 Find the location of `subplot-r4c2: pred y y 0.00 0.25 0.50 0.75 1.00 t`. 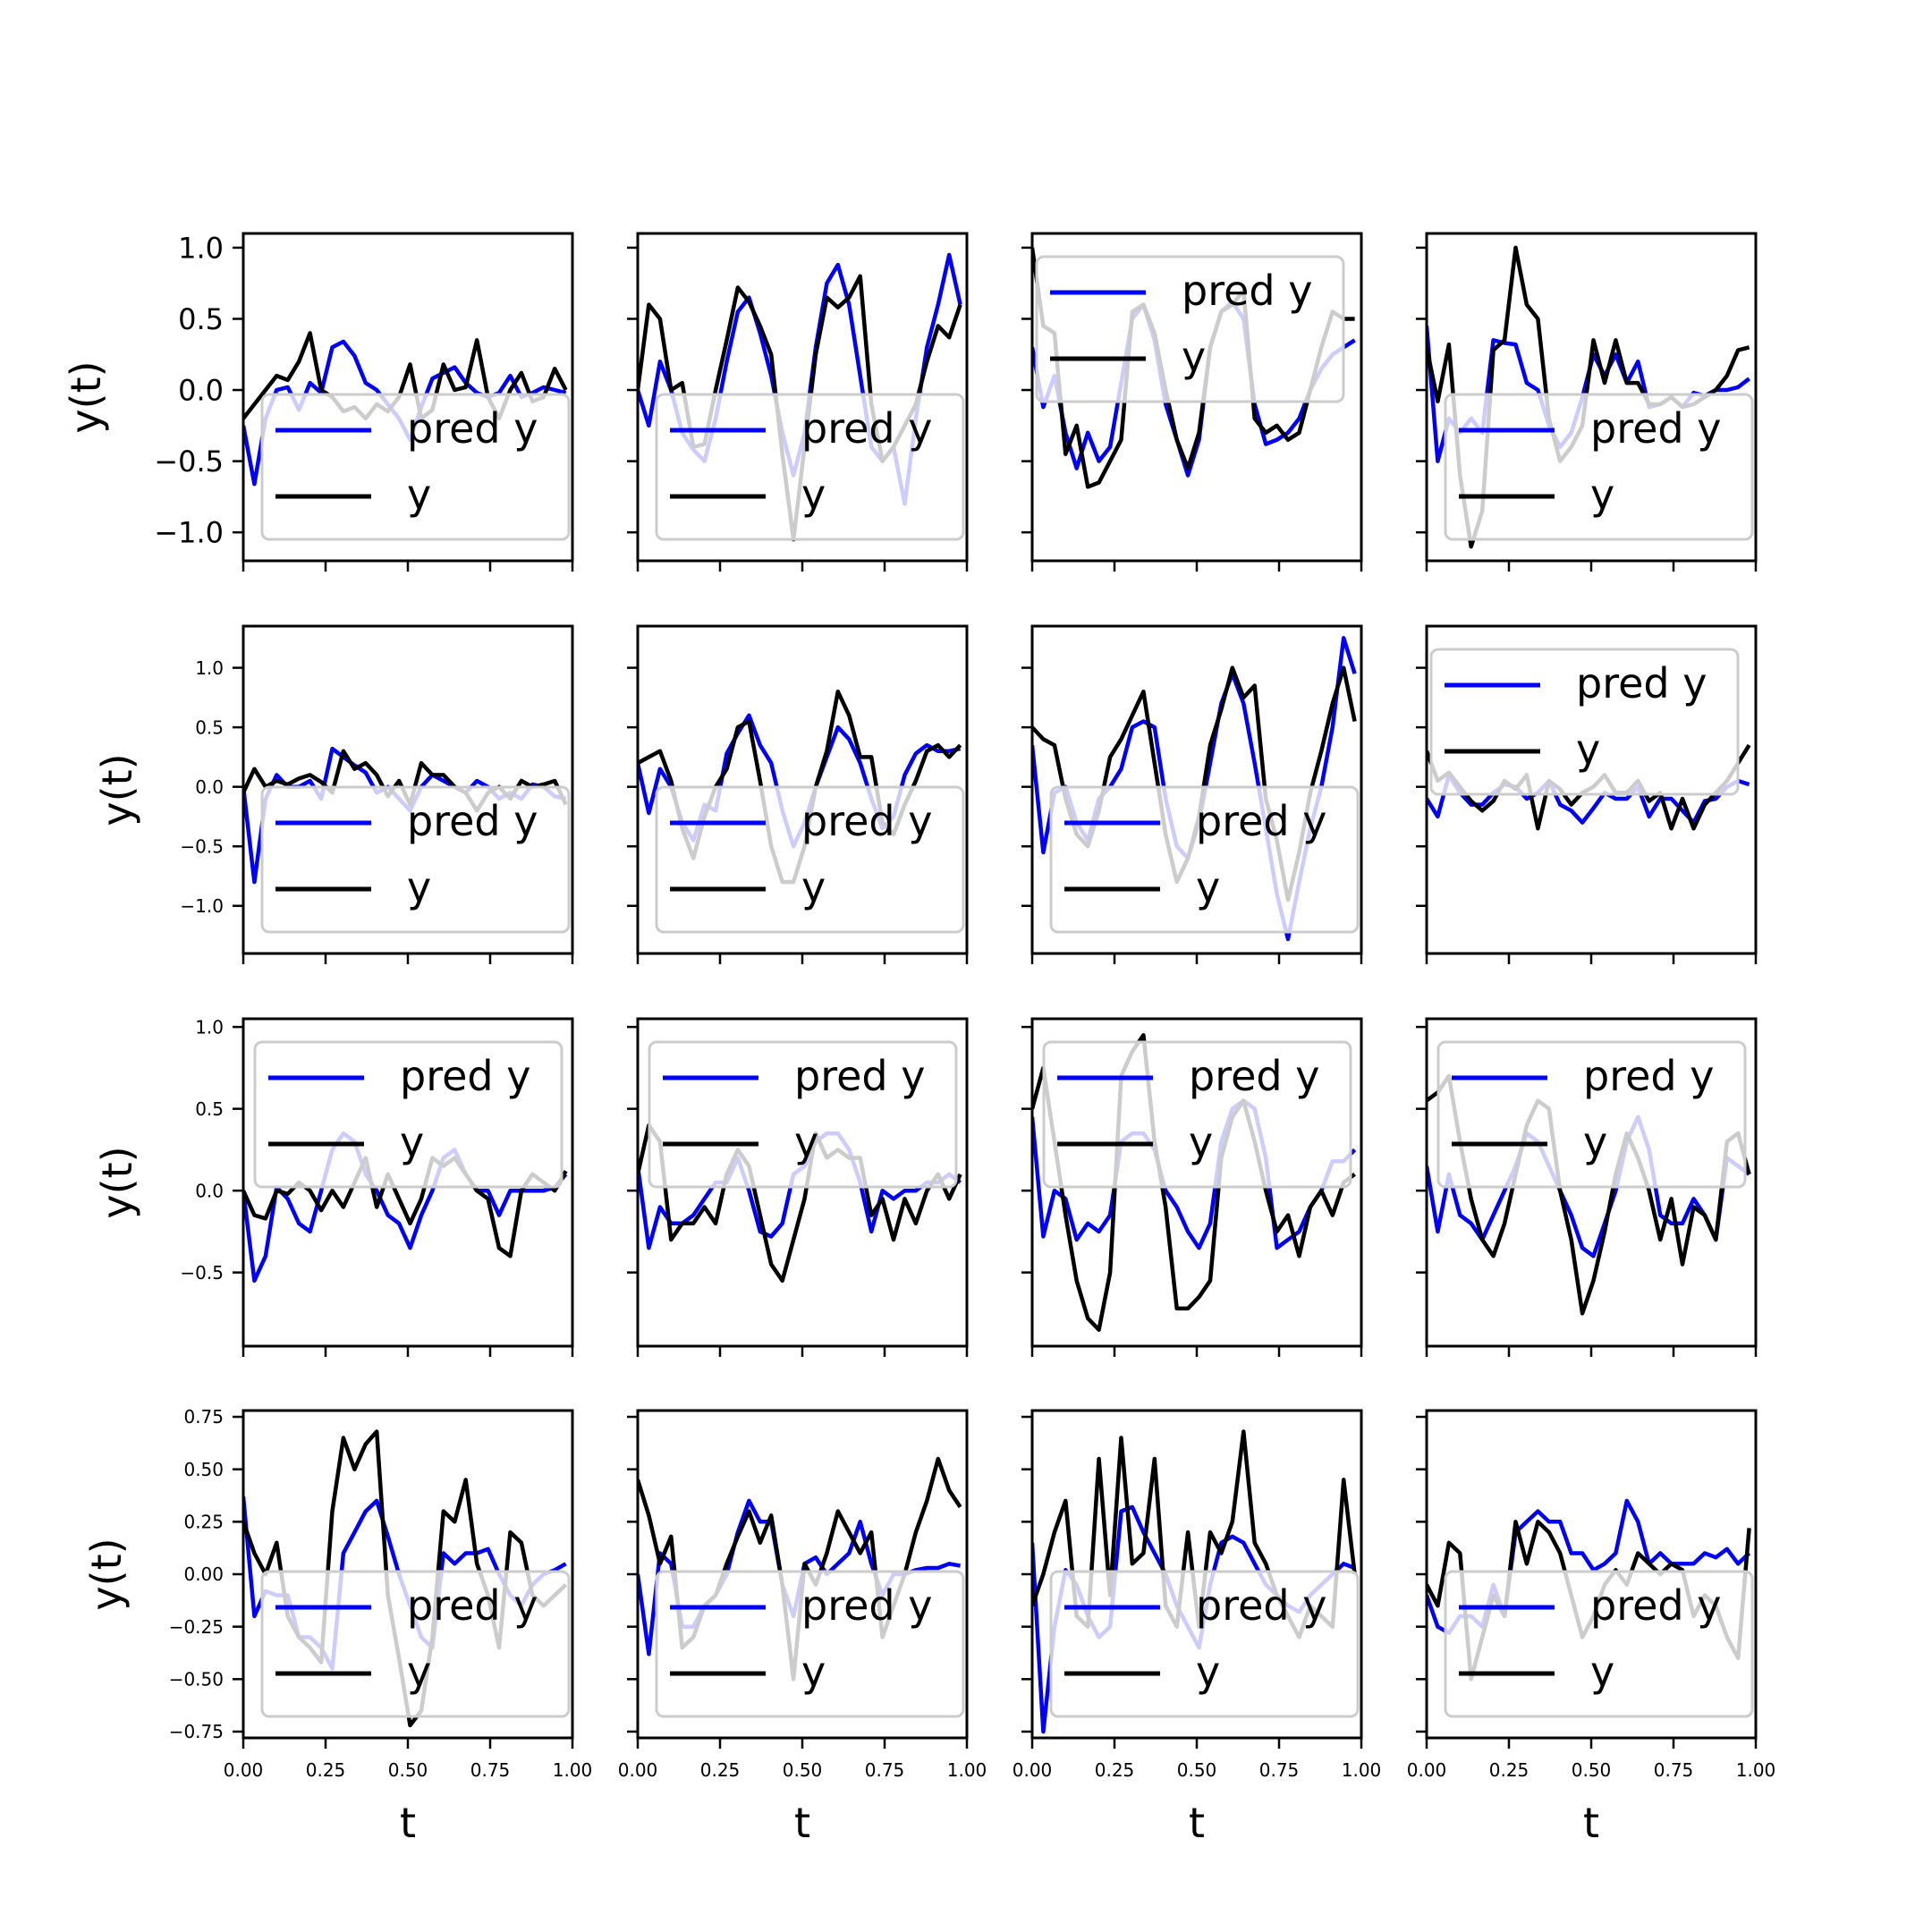

subplot-r4c2: pred y y 0.00 0.25 0.50 0.75 1.00 t is located at coordinates (802, 1628).